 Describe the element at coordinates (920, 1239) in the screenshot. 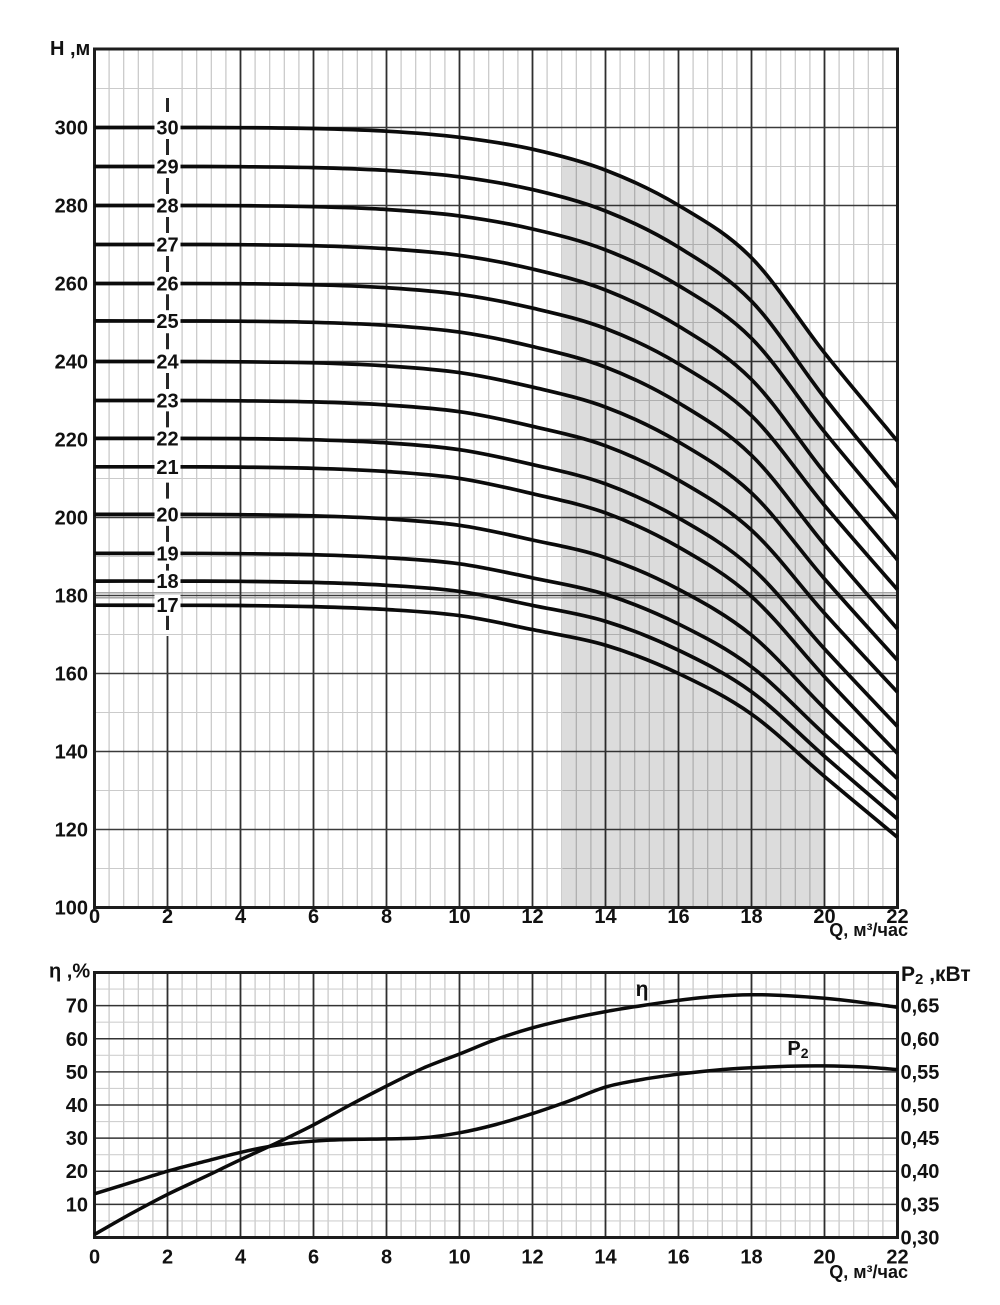

I see `svg-text: 0,30` at that location.